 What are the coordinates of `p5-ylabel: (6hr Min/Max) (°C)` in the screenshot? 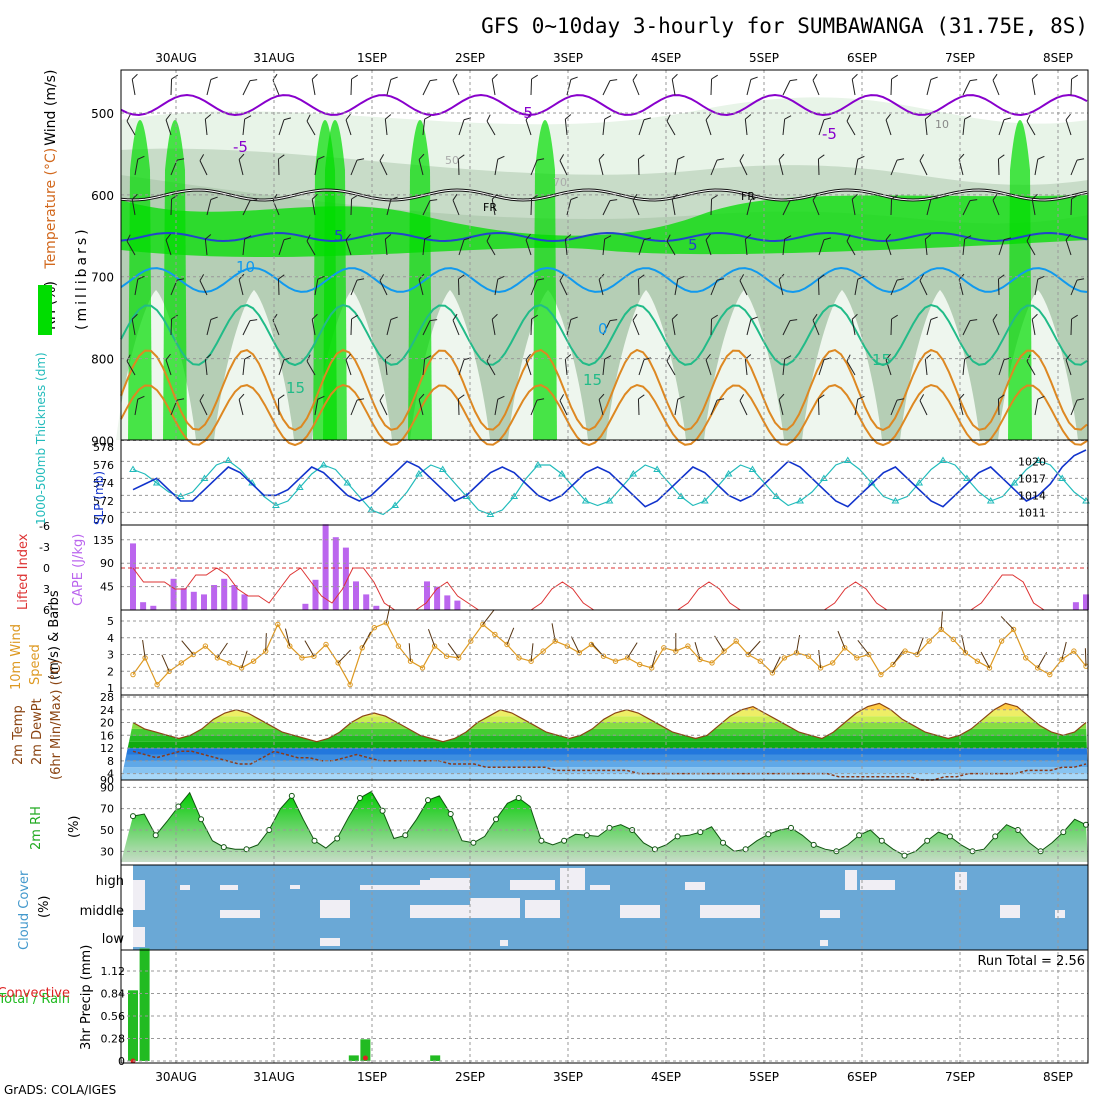 It's located at (56, 720).